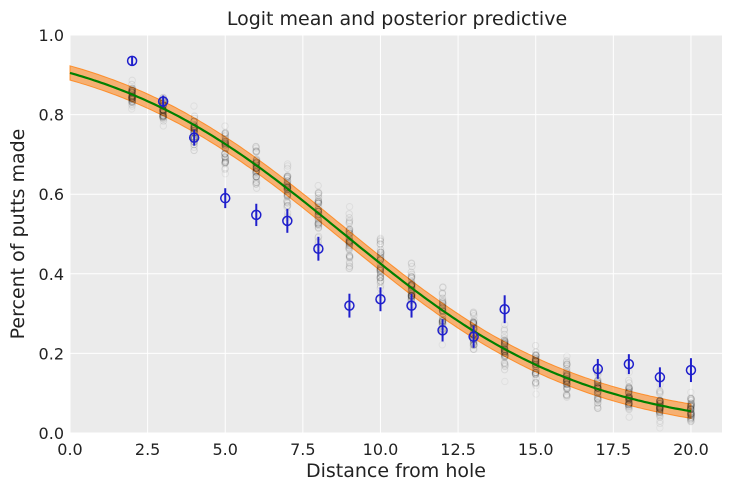  What do you see at coordinates (225, 449) in the screenshot?
I see `x-tick-label: 5.0` at bounding box center [225, 449].